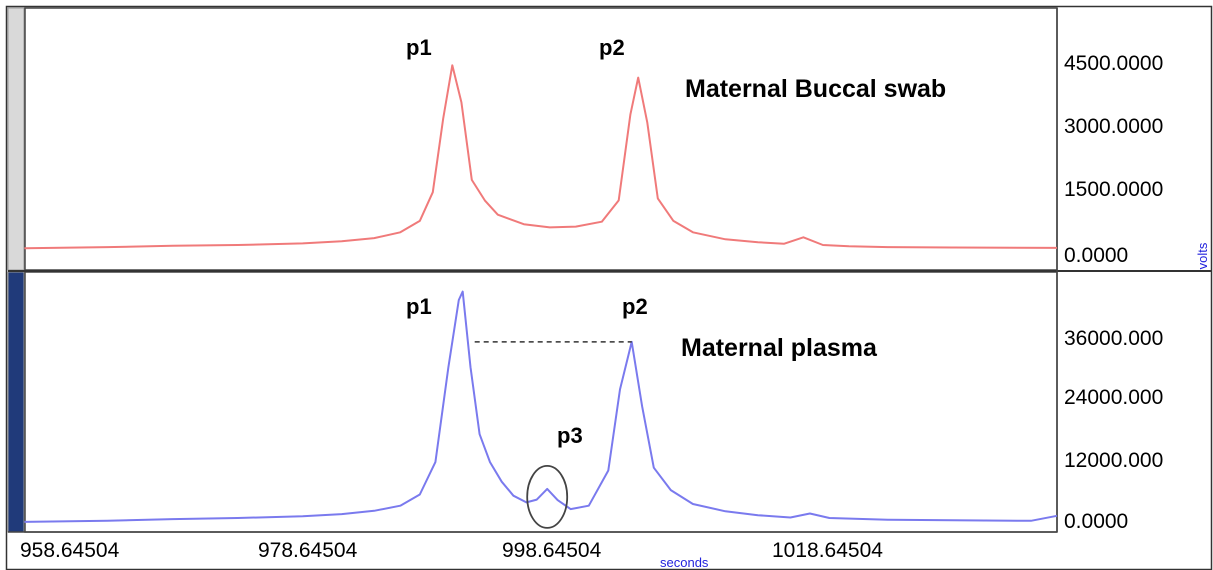 This screenshot has height=570, width=1213. What do you see at coordinates (570, 435) in the screenshot?
I see `peak-label-bottom-p3: p3` at bounding box center [570, 435].